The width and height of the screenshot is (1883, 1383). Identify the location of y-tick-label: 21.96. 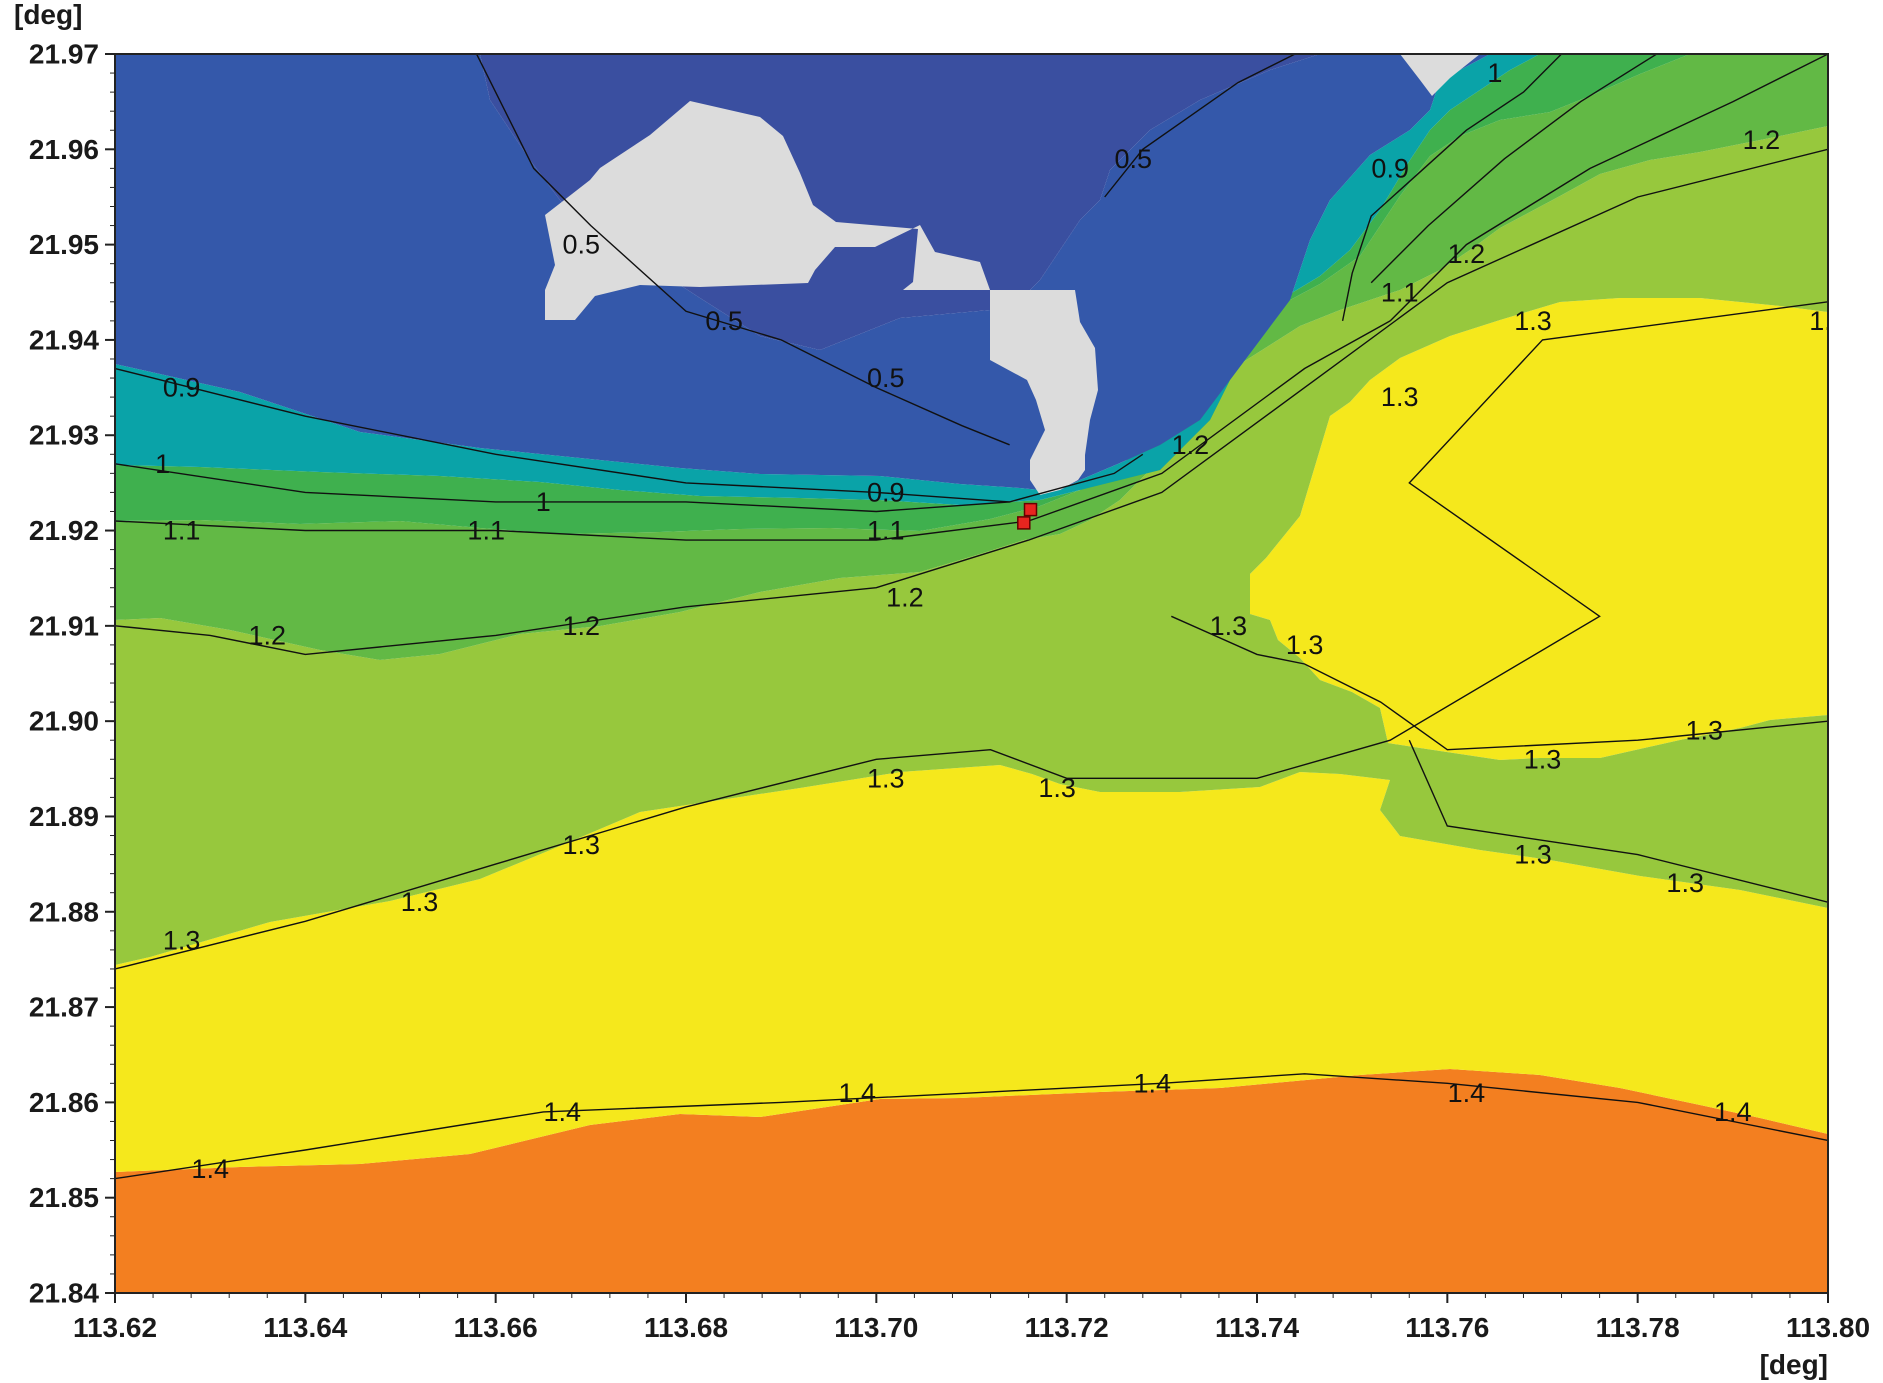
(64, 149).